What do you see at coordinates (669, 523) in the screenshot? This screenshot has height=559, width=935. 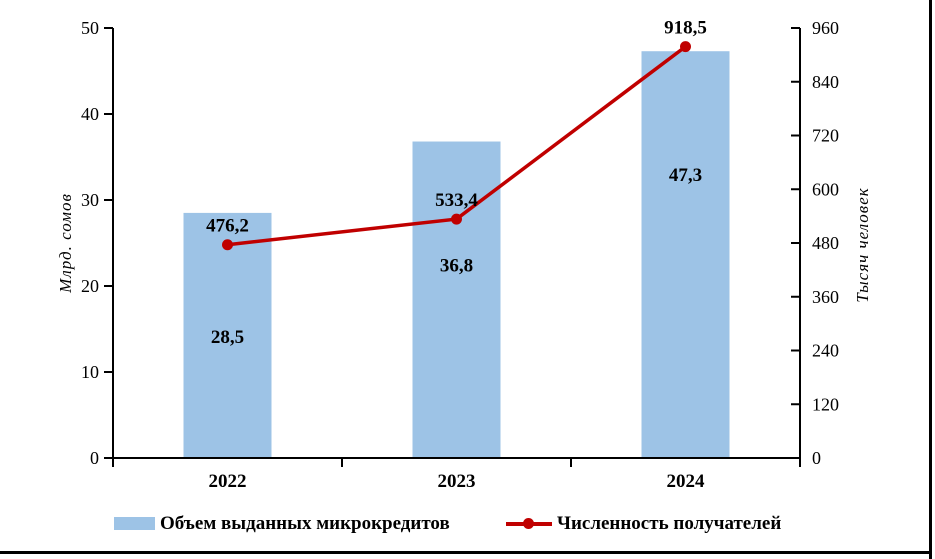 I see `legend-label-line: Численность получателей` at bounding box center [669, 523].